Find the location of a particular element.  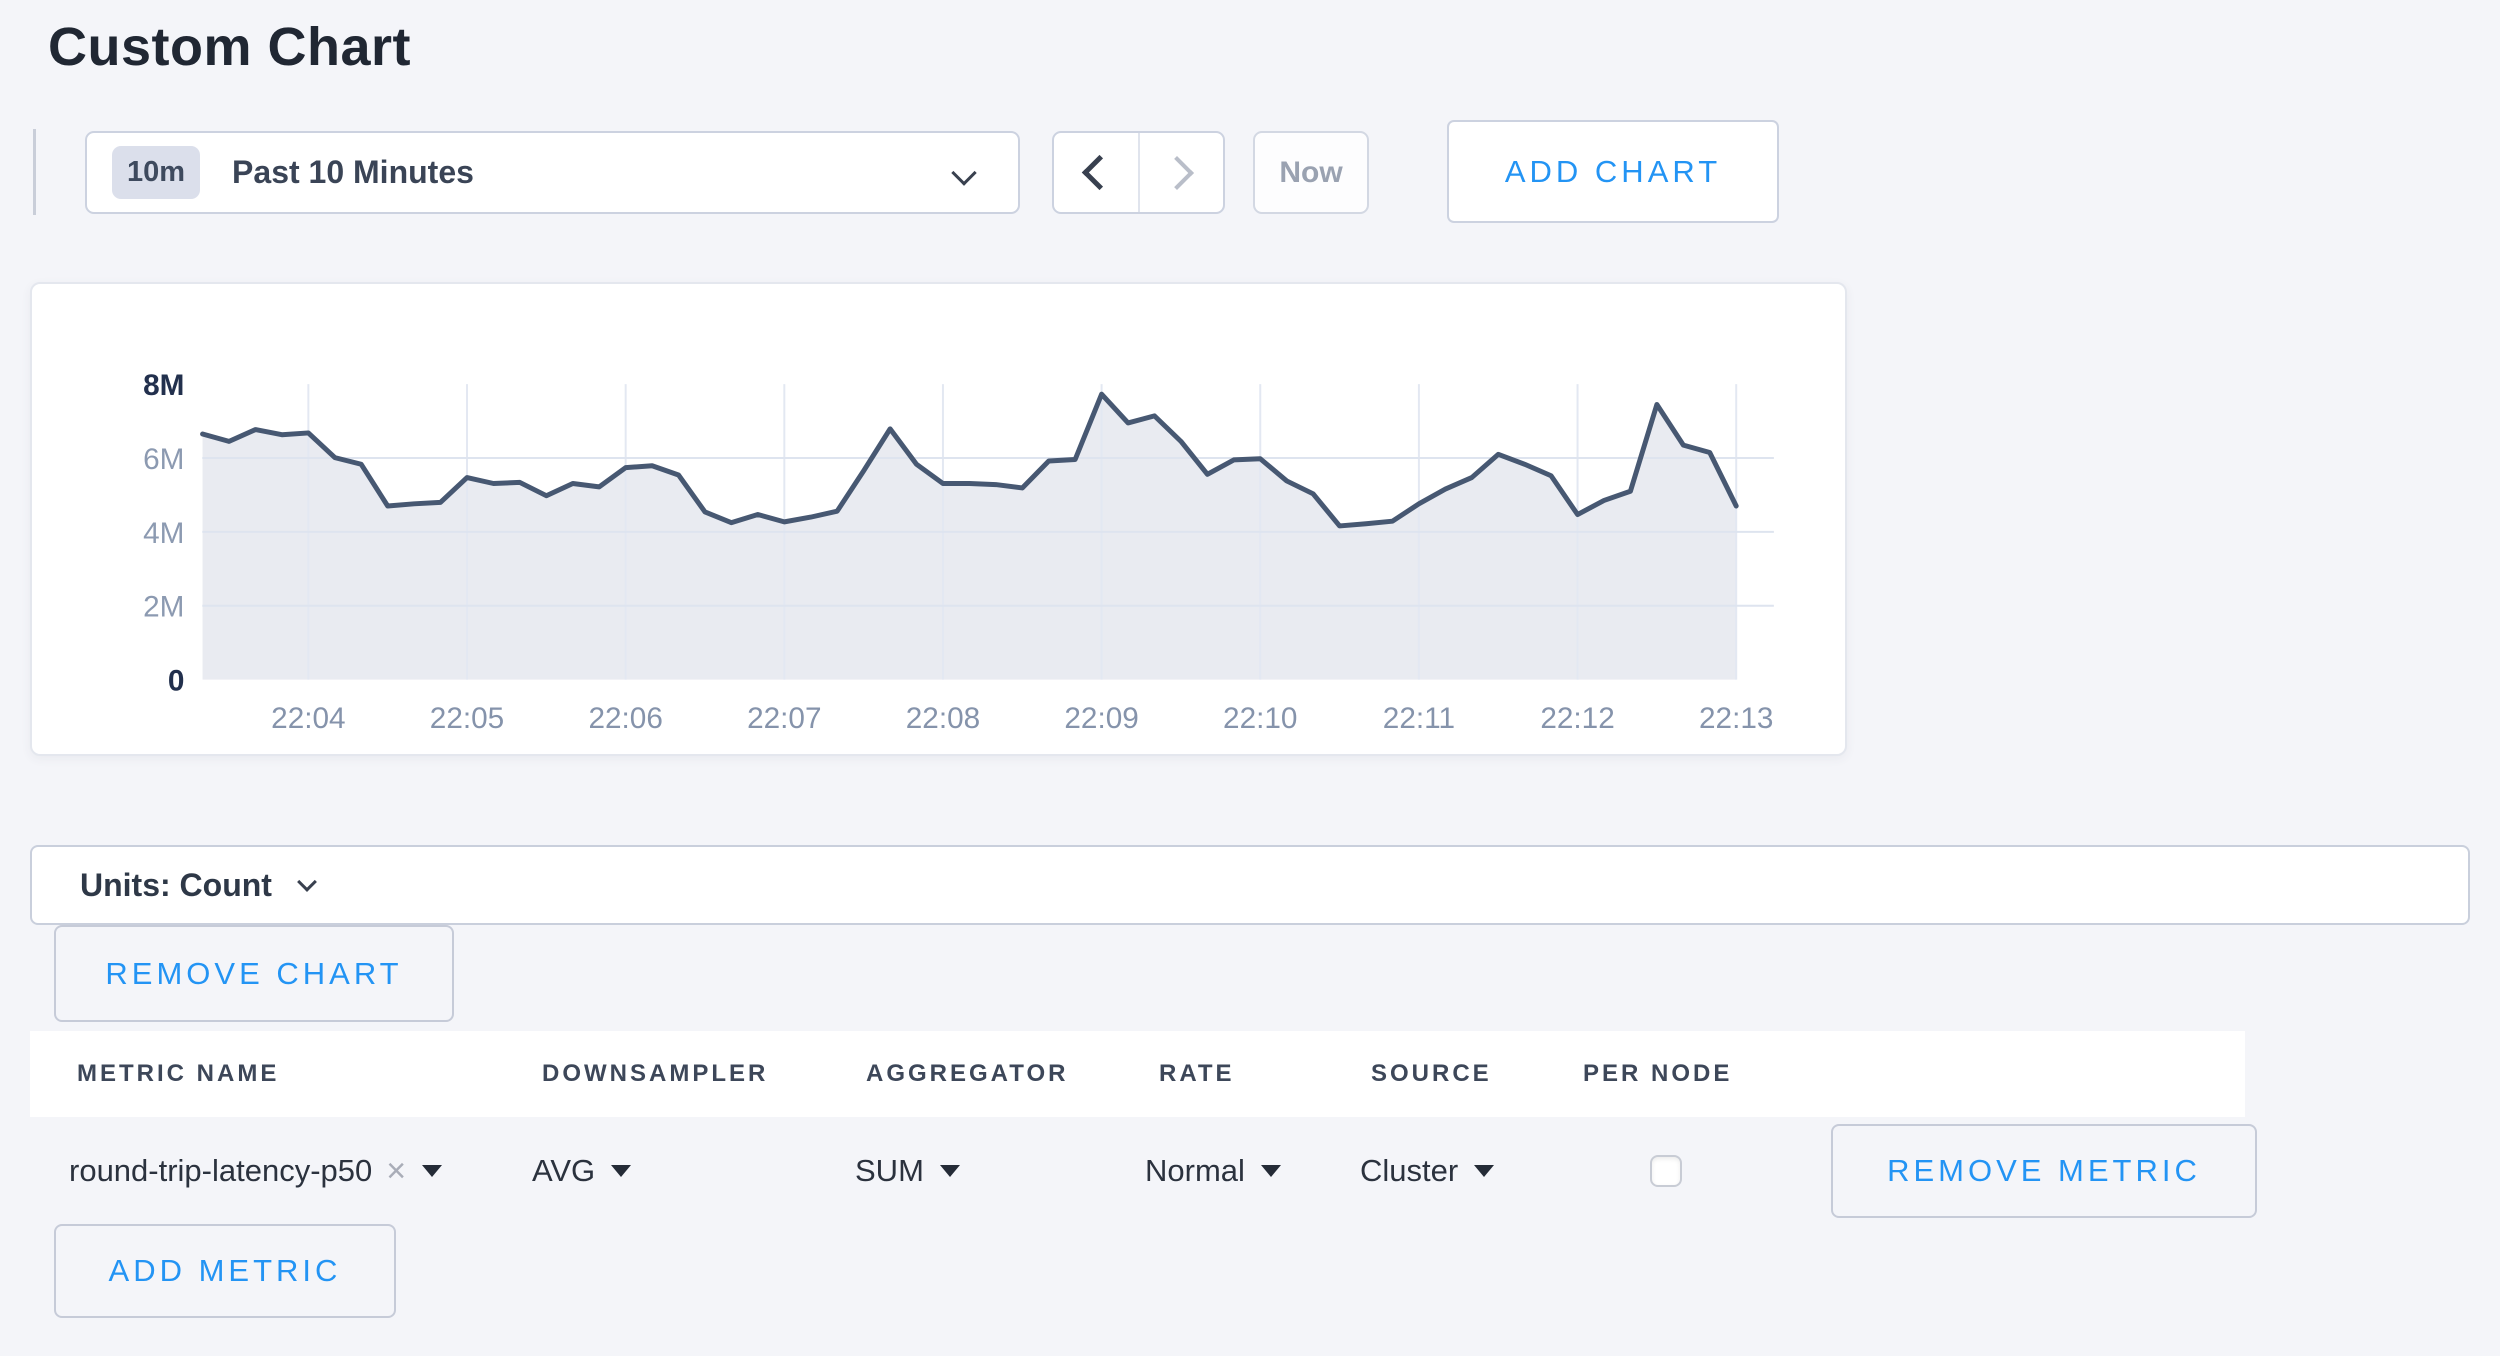

section-divider-rule is located at coordinates (34, 172).